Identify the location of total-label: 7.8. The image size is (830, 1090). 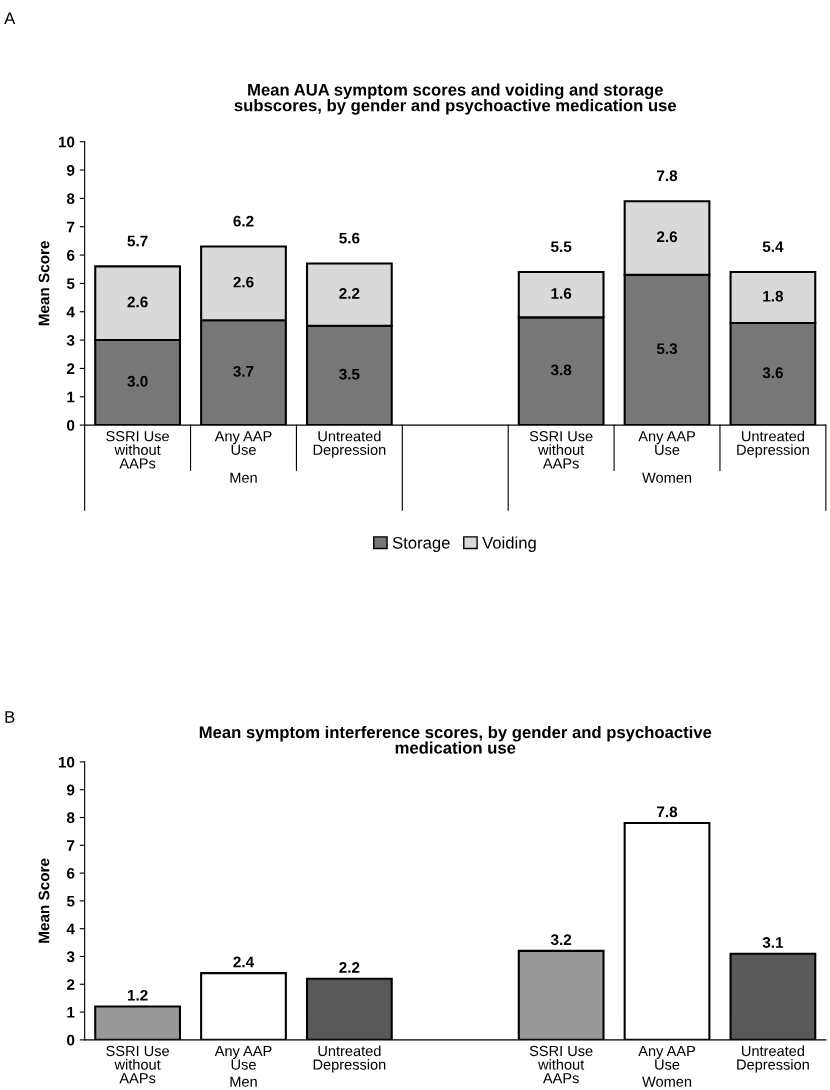
(667, 176).